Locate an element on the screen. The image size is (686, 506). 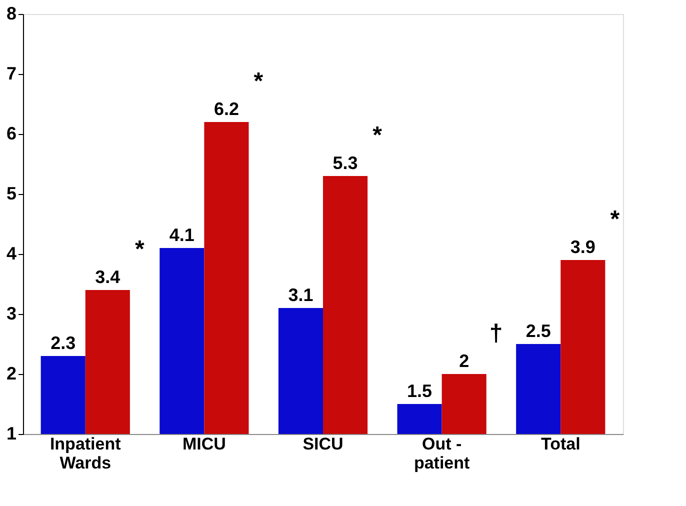
y-tick-label: 2 is located at coordinates (11, 374).